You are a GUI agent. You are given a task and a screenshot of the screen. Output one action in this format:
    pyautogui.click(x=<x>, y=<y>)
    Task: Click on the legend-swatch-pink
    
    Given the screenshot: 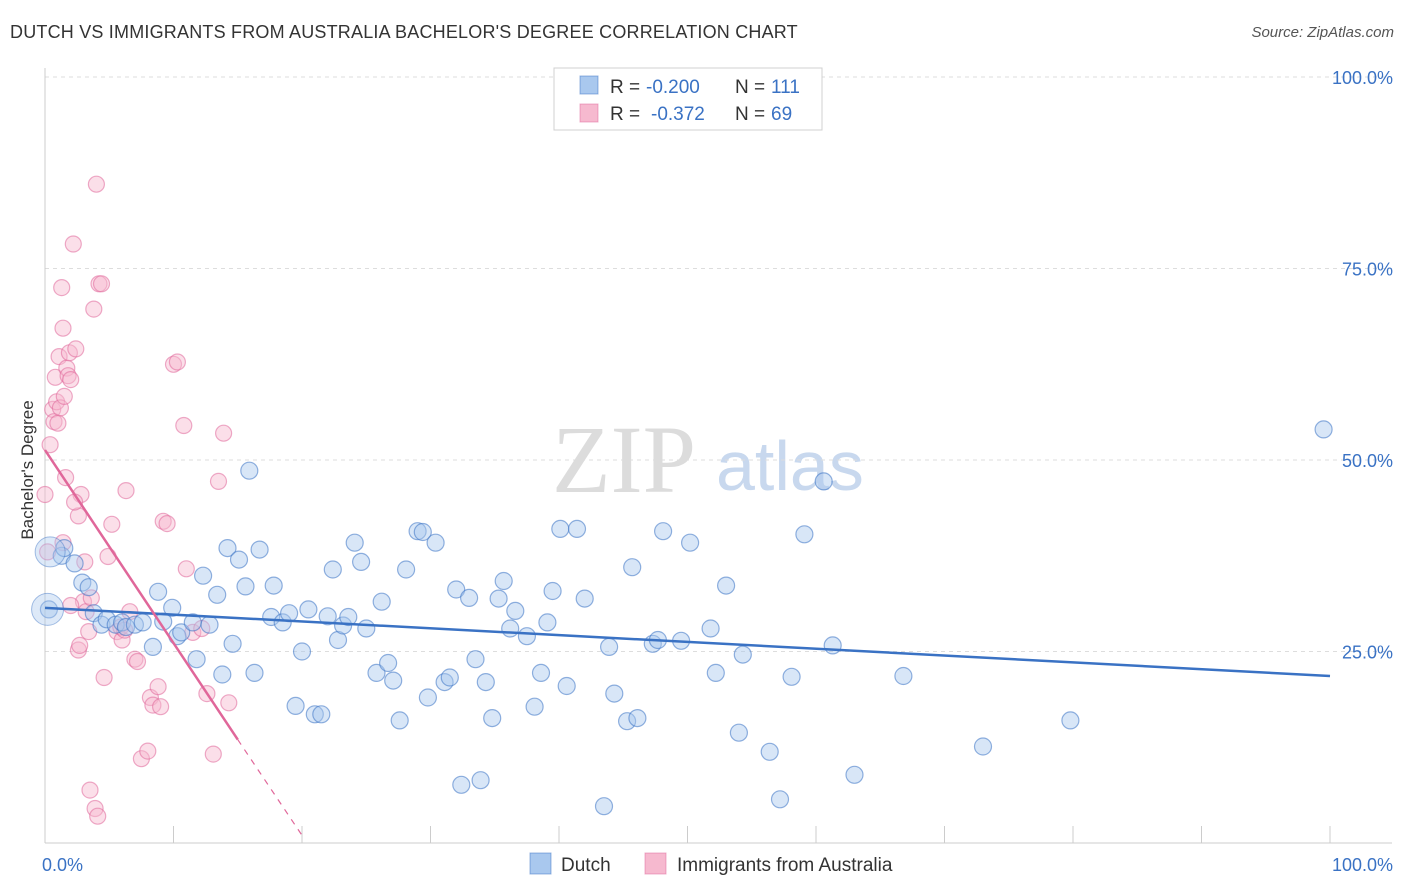 What is the action you would take?
    pyautogui.click(x=589, y=113)
    